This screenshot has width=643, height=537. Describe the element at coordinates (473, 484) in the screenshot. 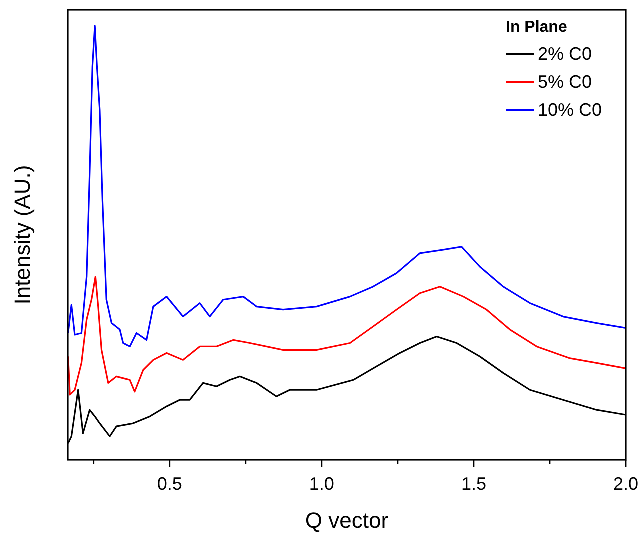

I see `x-tick-label: 1.5` at that location.